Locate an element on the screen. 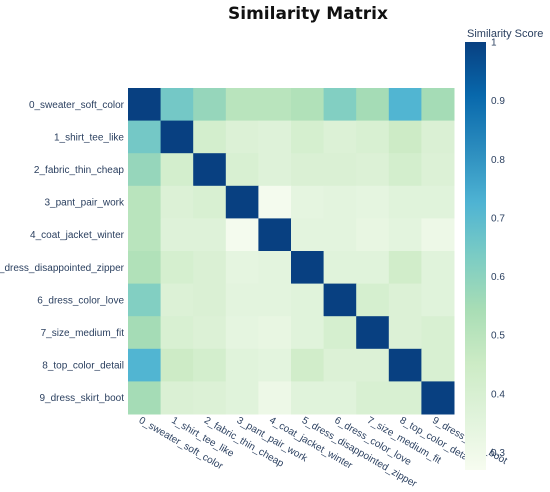 The height and width of the screenshot is (492, 550). colorbar-tick-label: 0.4 is located at coordinates (498, 394).